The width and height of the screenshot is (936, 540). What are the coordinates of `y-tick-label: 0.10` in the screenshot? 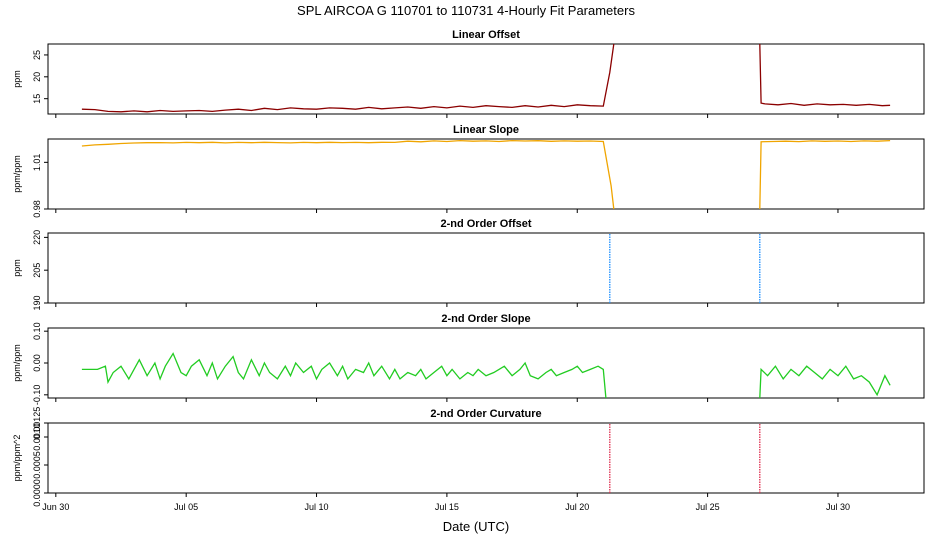 It's located at (37, 331).